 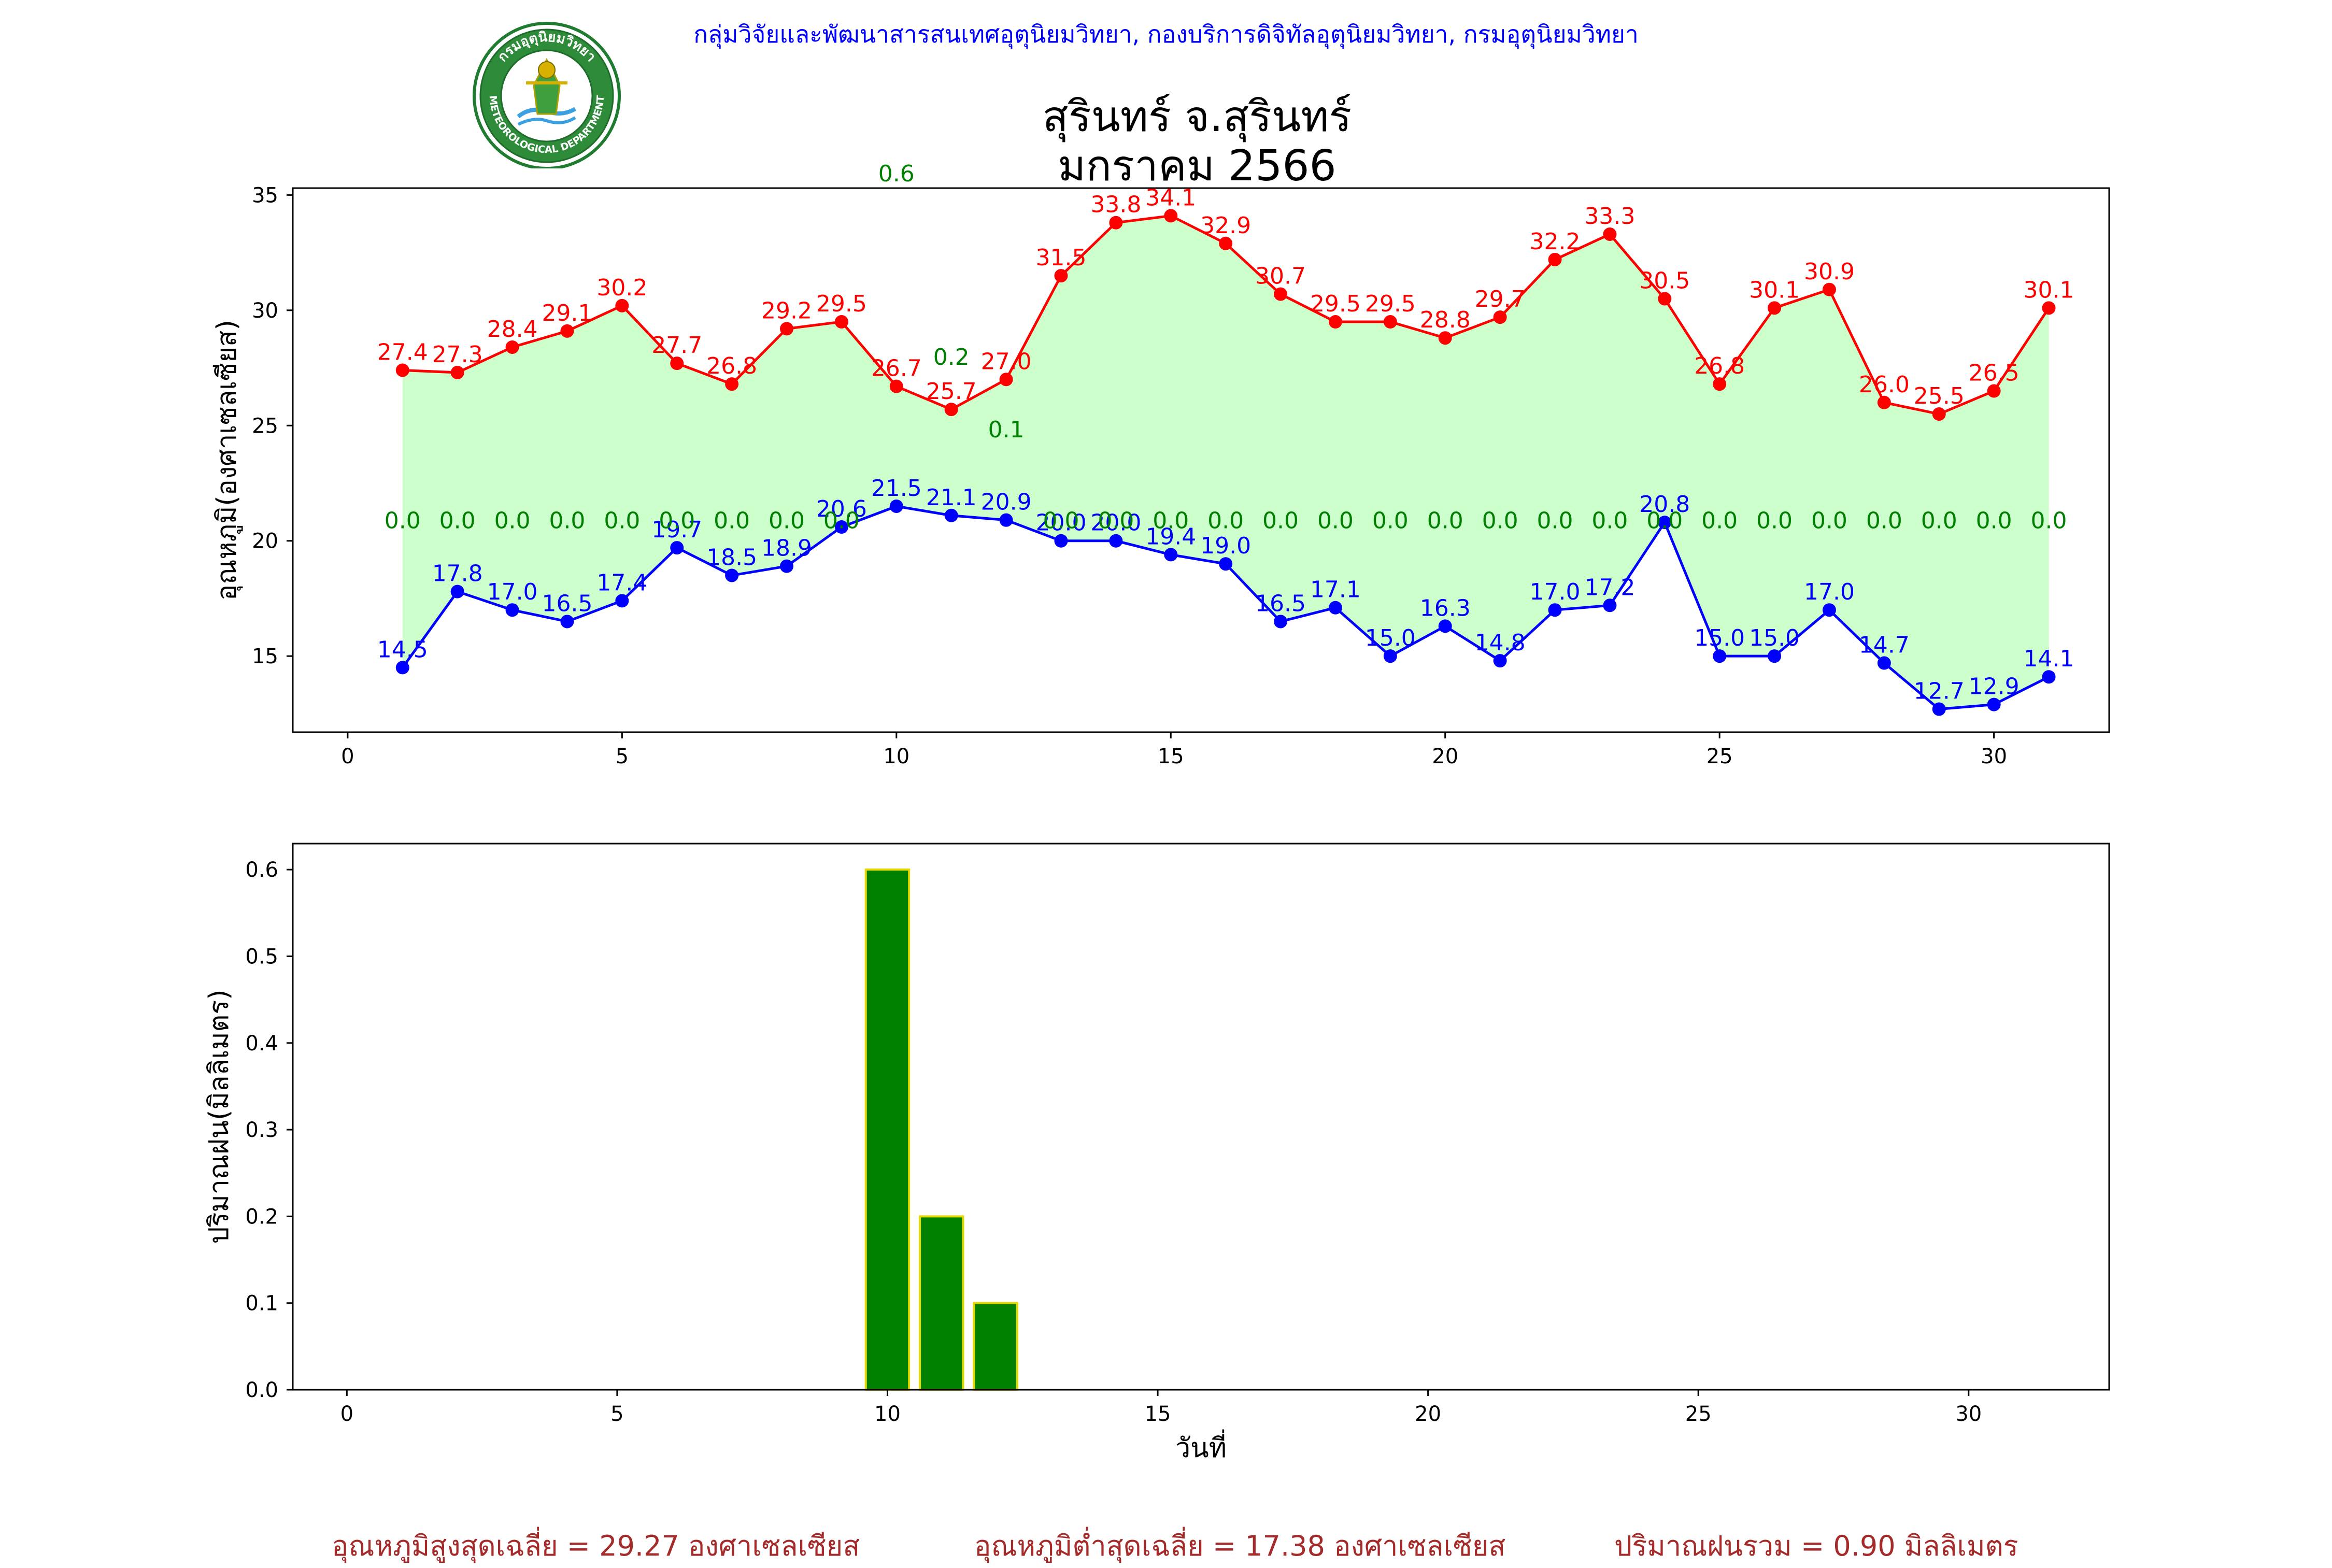 I want to click on min-temperature-label: 12.7, so click(x=1940, y=691).